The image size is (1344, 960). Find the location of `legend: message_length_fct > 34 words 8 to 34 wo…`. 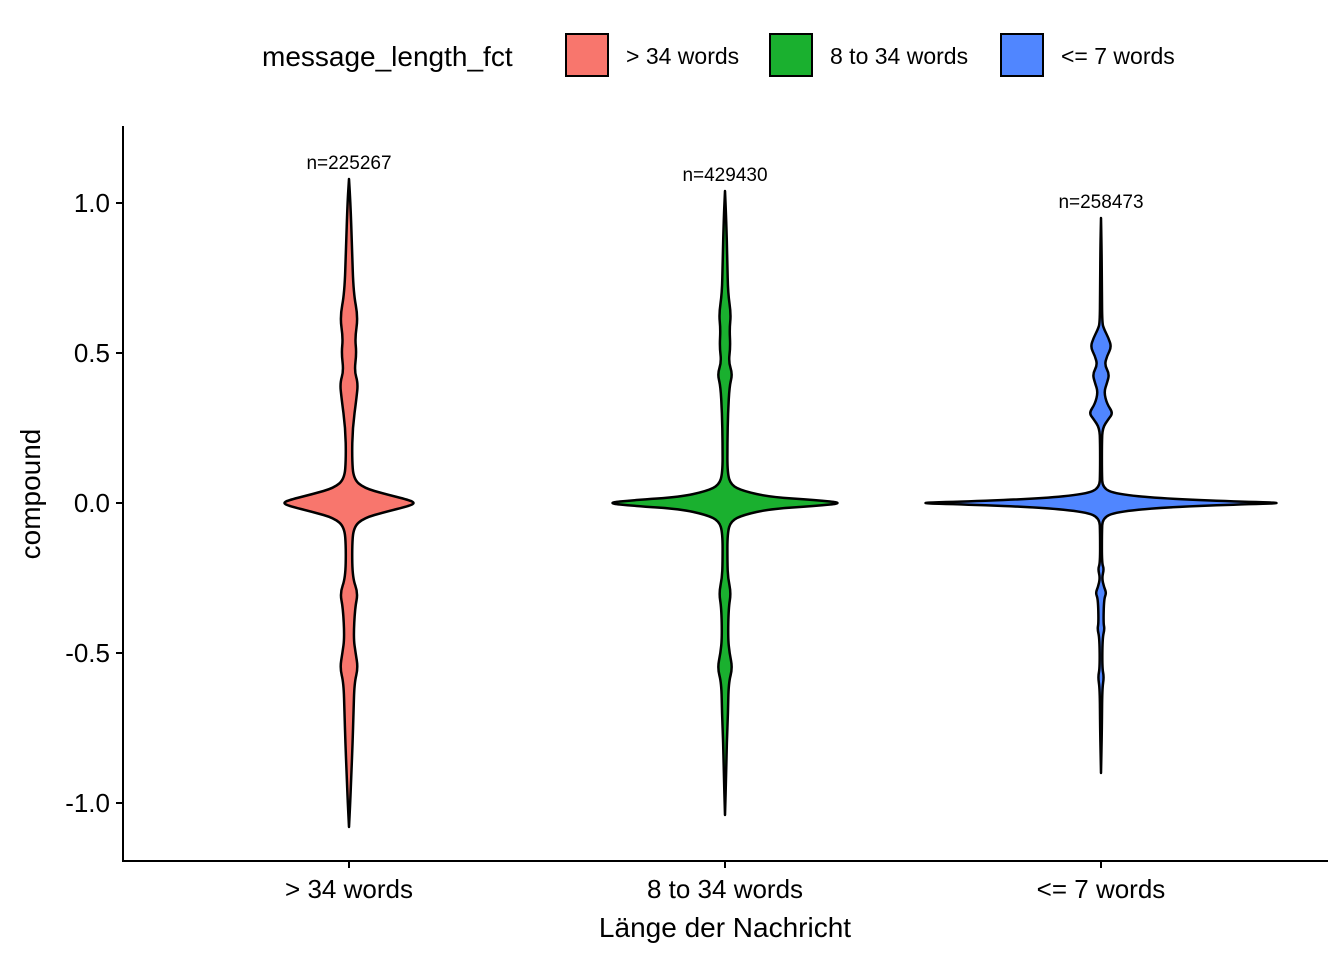

legend: message_length_fct > 34 words 8 to 34 wo… is located at coordinates (718, 55).